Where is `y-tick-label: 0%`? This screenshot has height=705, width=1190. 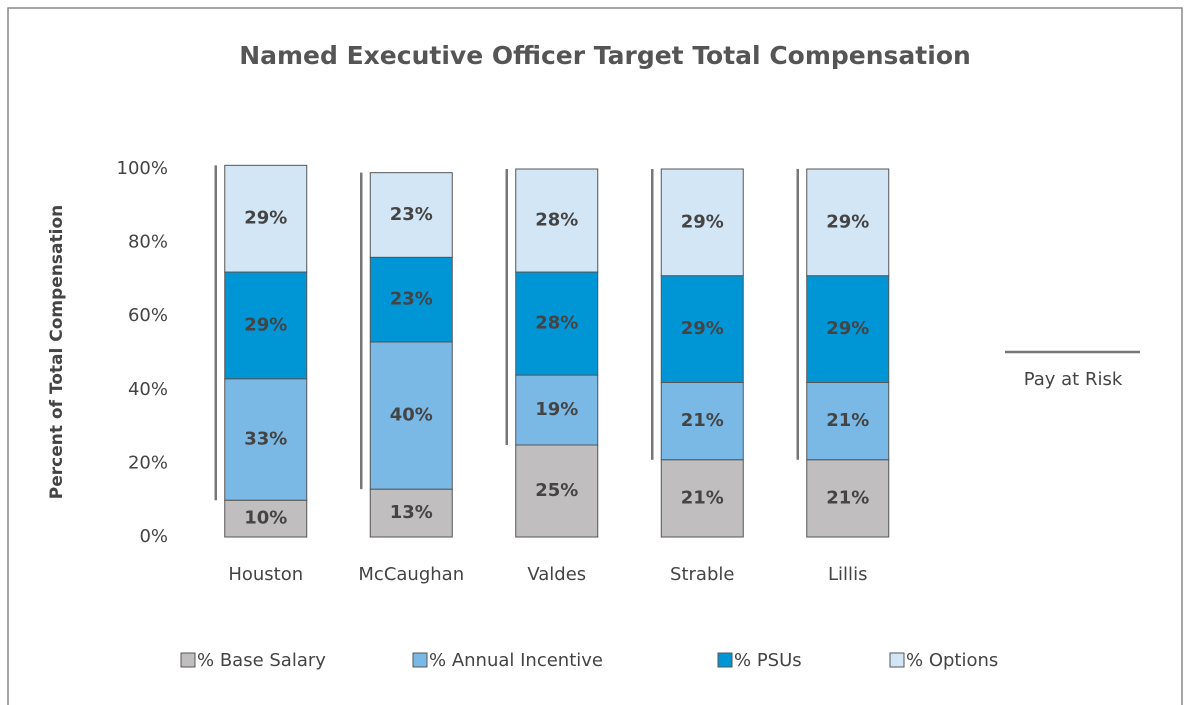 y-tick-label: 0% is located at coordinates (153, 536).